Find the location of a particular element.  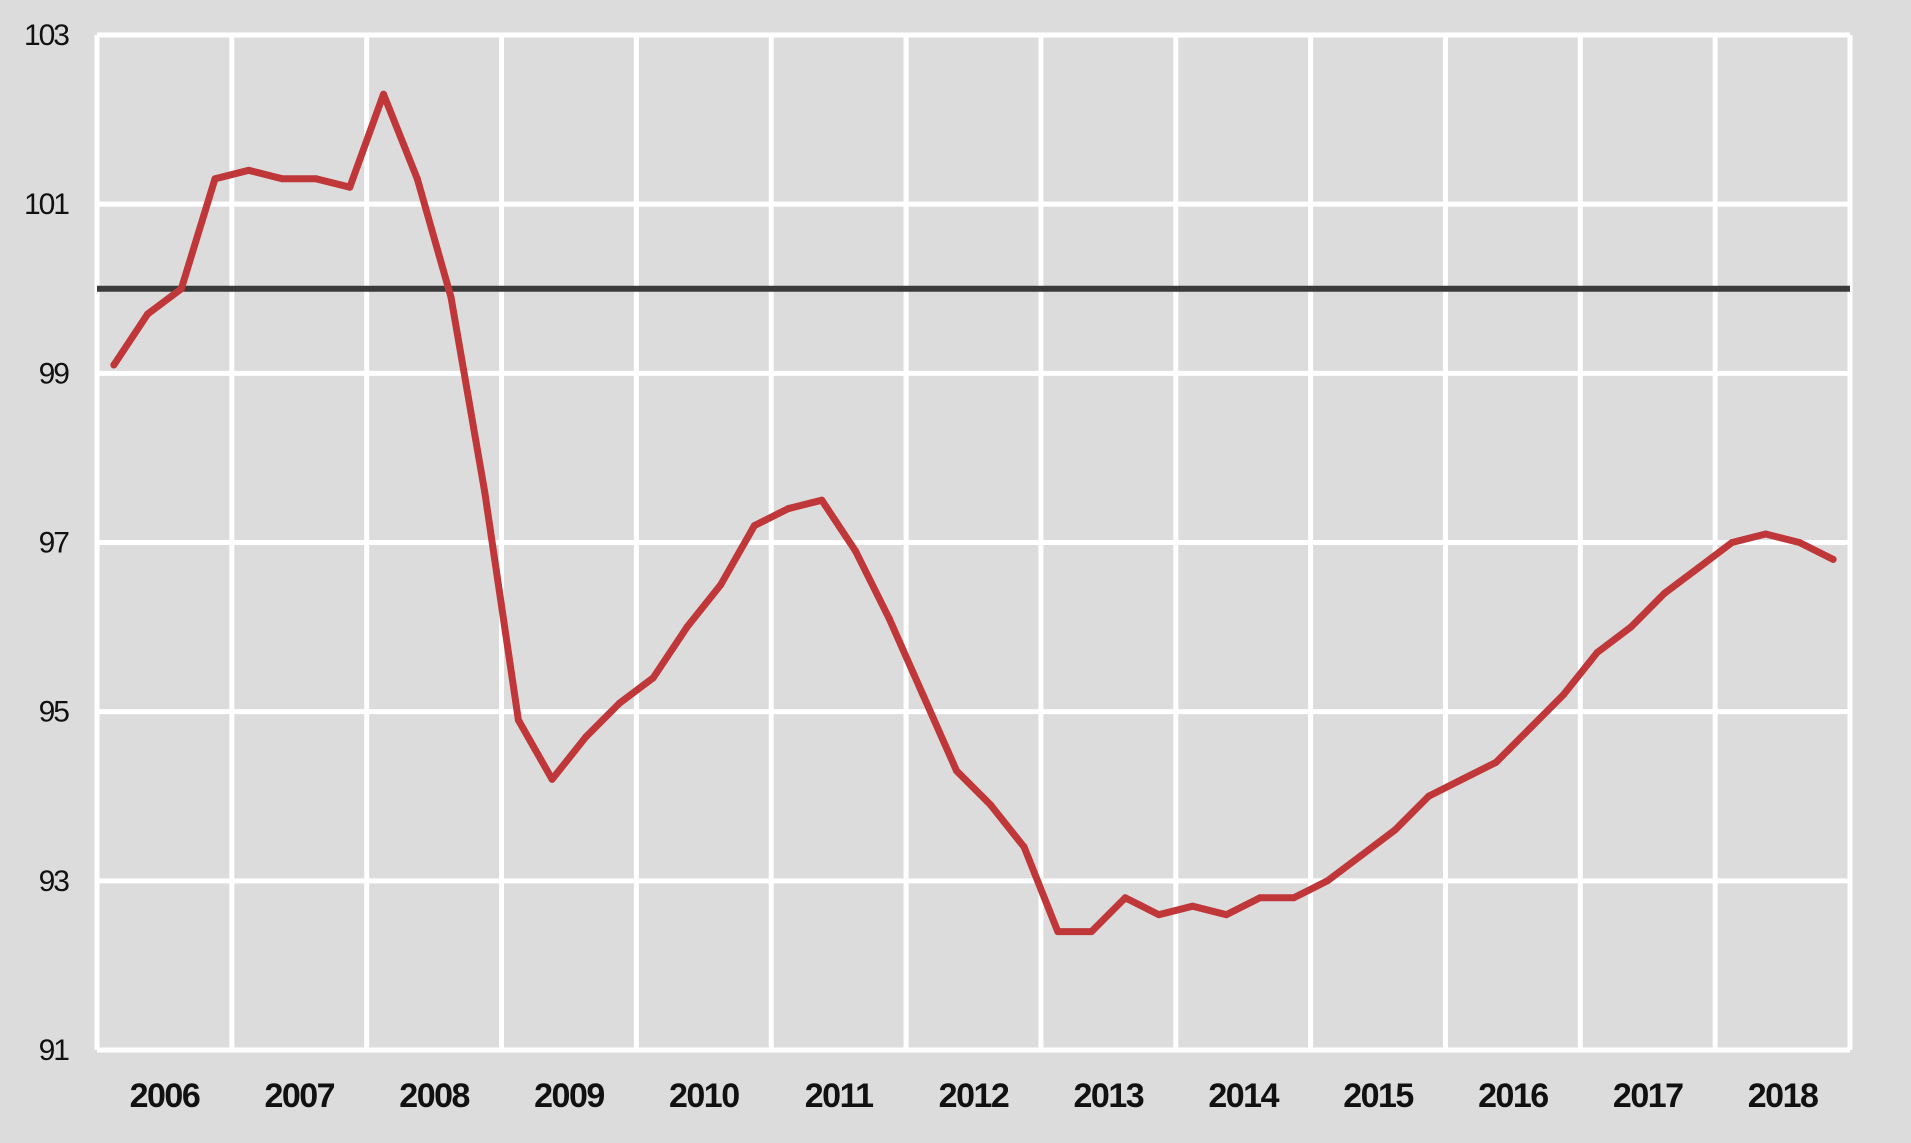

y-axis-tick-labels: 91 93 95 97 99 101 103 is located at coordinates (47, 543).